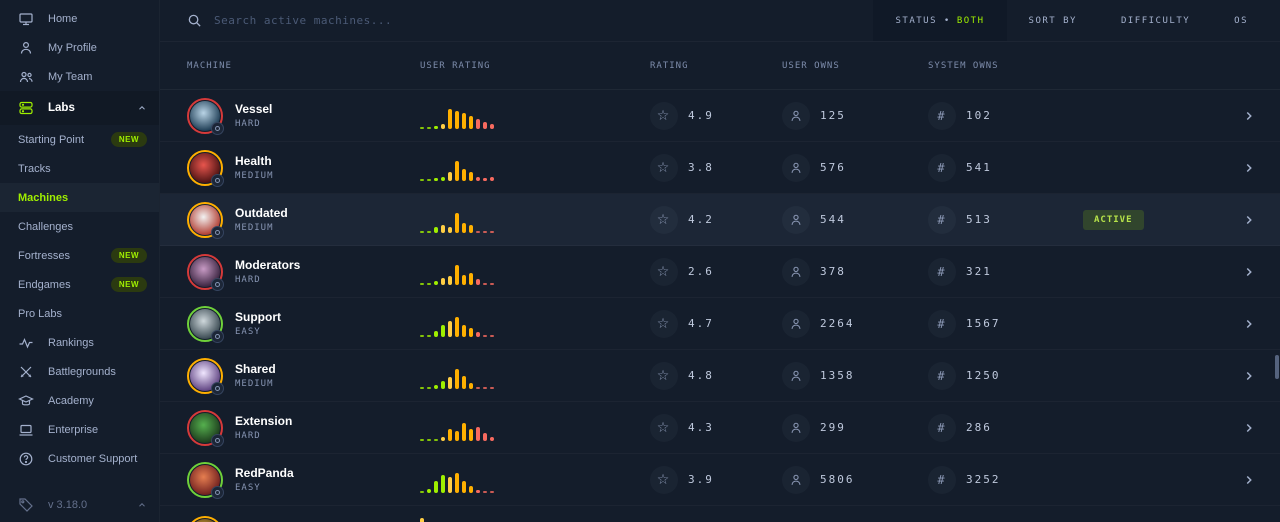 The width and height of the screenshot is (1280, 522). I want to click on sidebar-item-label: Battlegrounds, so click(82, 371).